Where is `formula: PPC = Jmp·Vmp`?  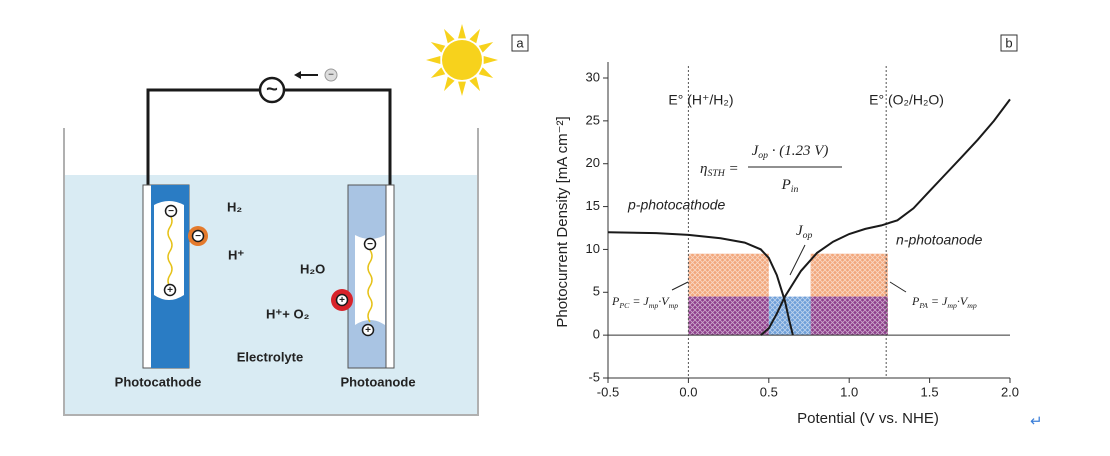 formula: PPC = Jmp·Vmp is located at coordinates (644, 302).